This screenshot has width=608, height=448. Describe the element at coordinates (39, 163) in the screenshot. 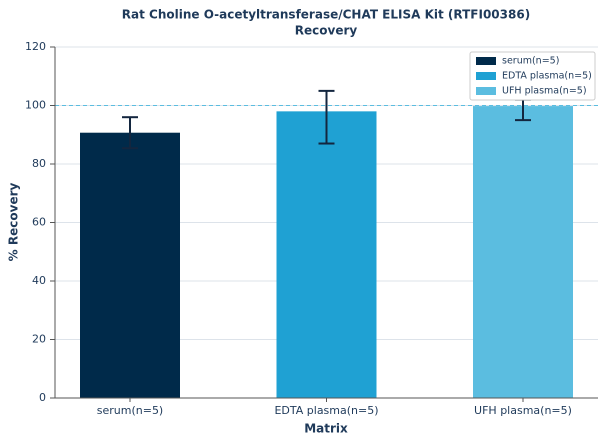

I see `y-tick-label: 80` at that location.